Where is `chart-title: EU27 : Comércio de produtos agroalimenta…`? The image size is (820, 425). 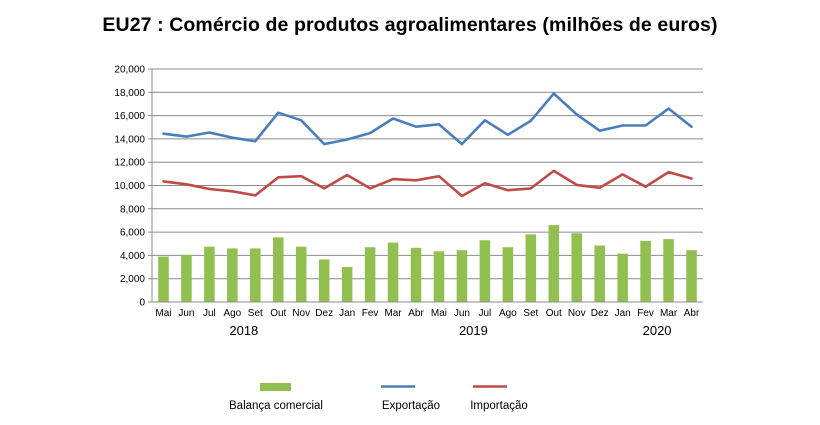 chart-title: EU27 : Comércio de produtos agroalimenta… is located at coordinates (410, 25).